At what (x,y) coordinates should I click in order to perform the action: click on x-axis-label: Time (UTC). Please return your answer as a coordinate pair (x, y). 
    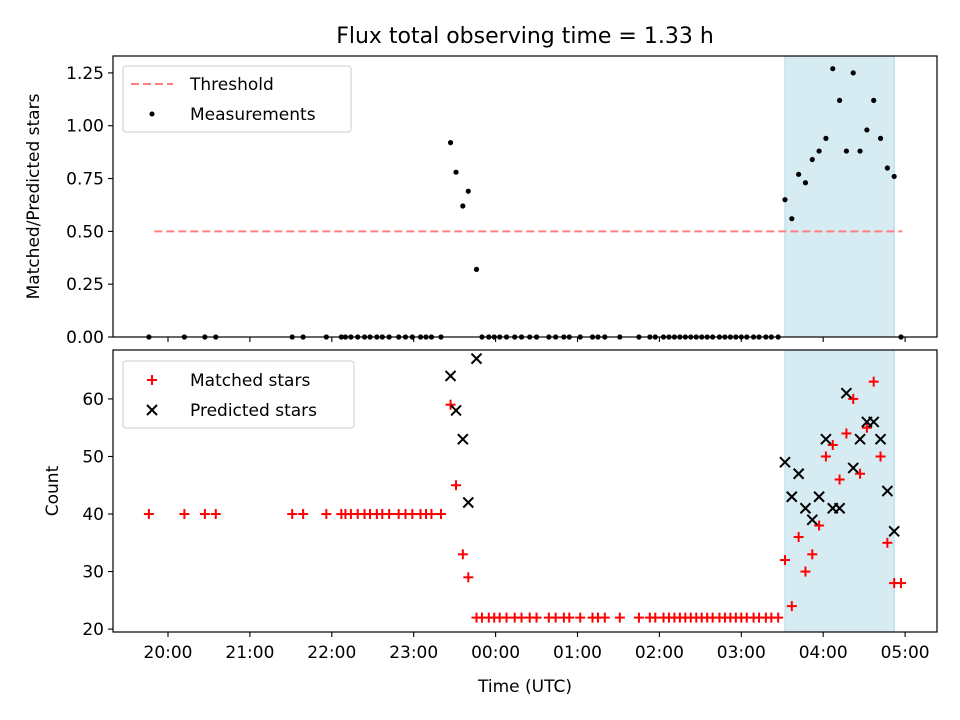
    Looking at the image, I should click on (524, 687).